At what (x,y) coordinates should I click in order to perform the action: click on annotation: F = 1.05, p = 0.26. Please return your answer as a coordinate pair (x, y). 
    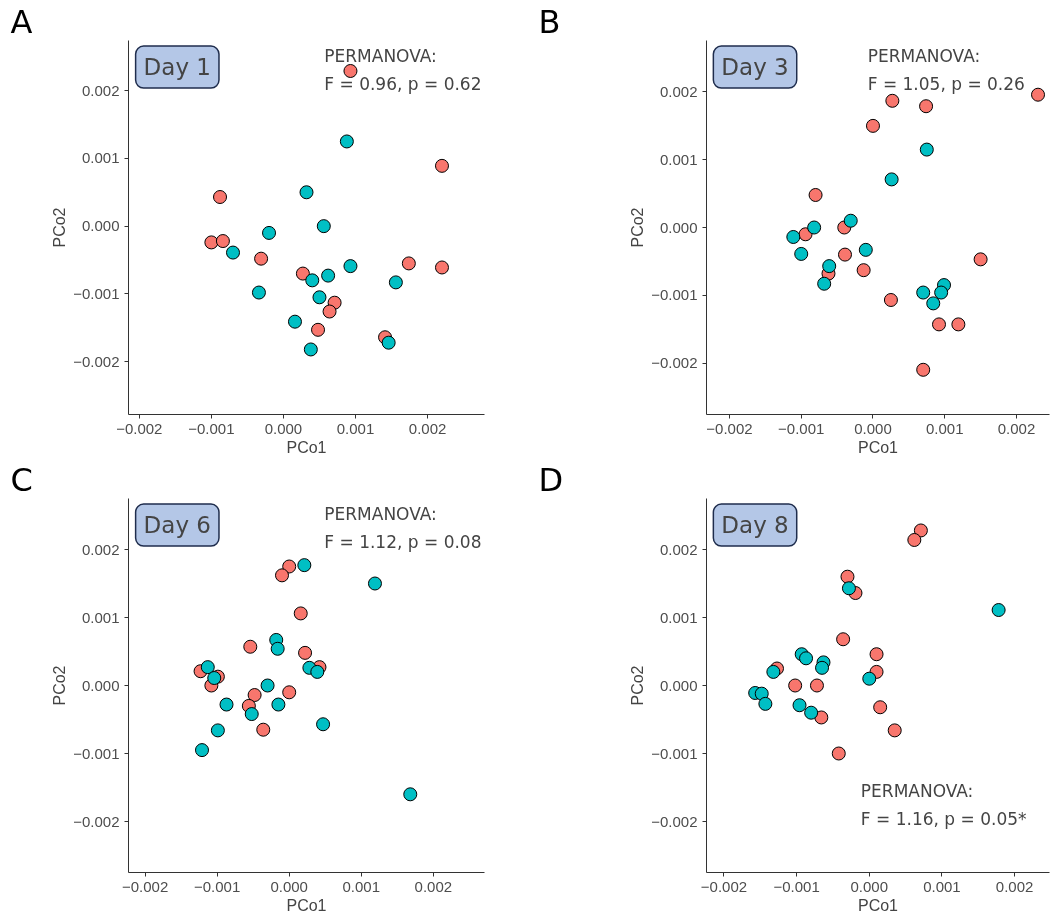
    Looking at the image, I should click on (946, 84).